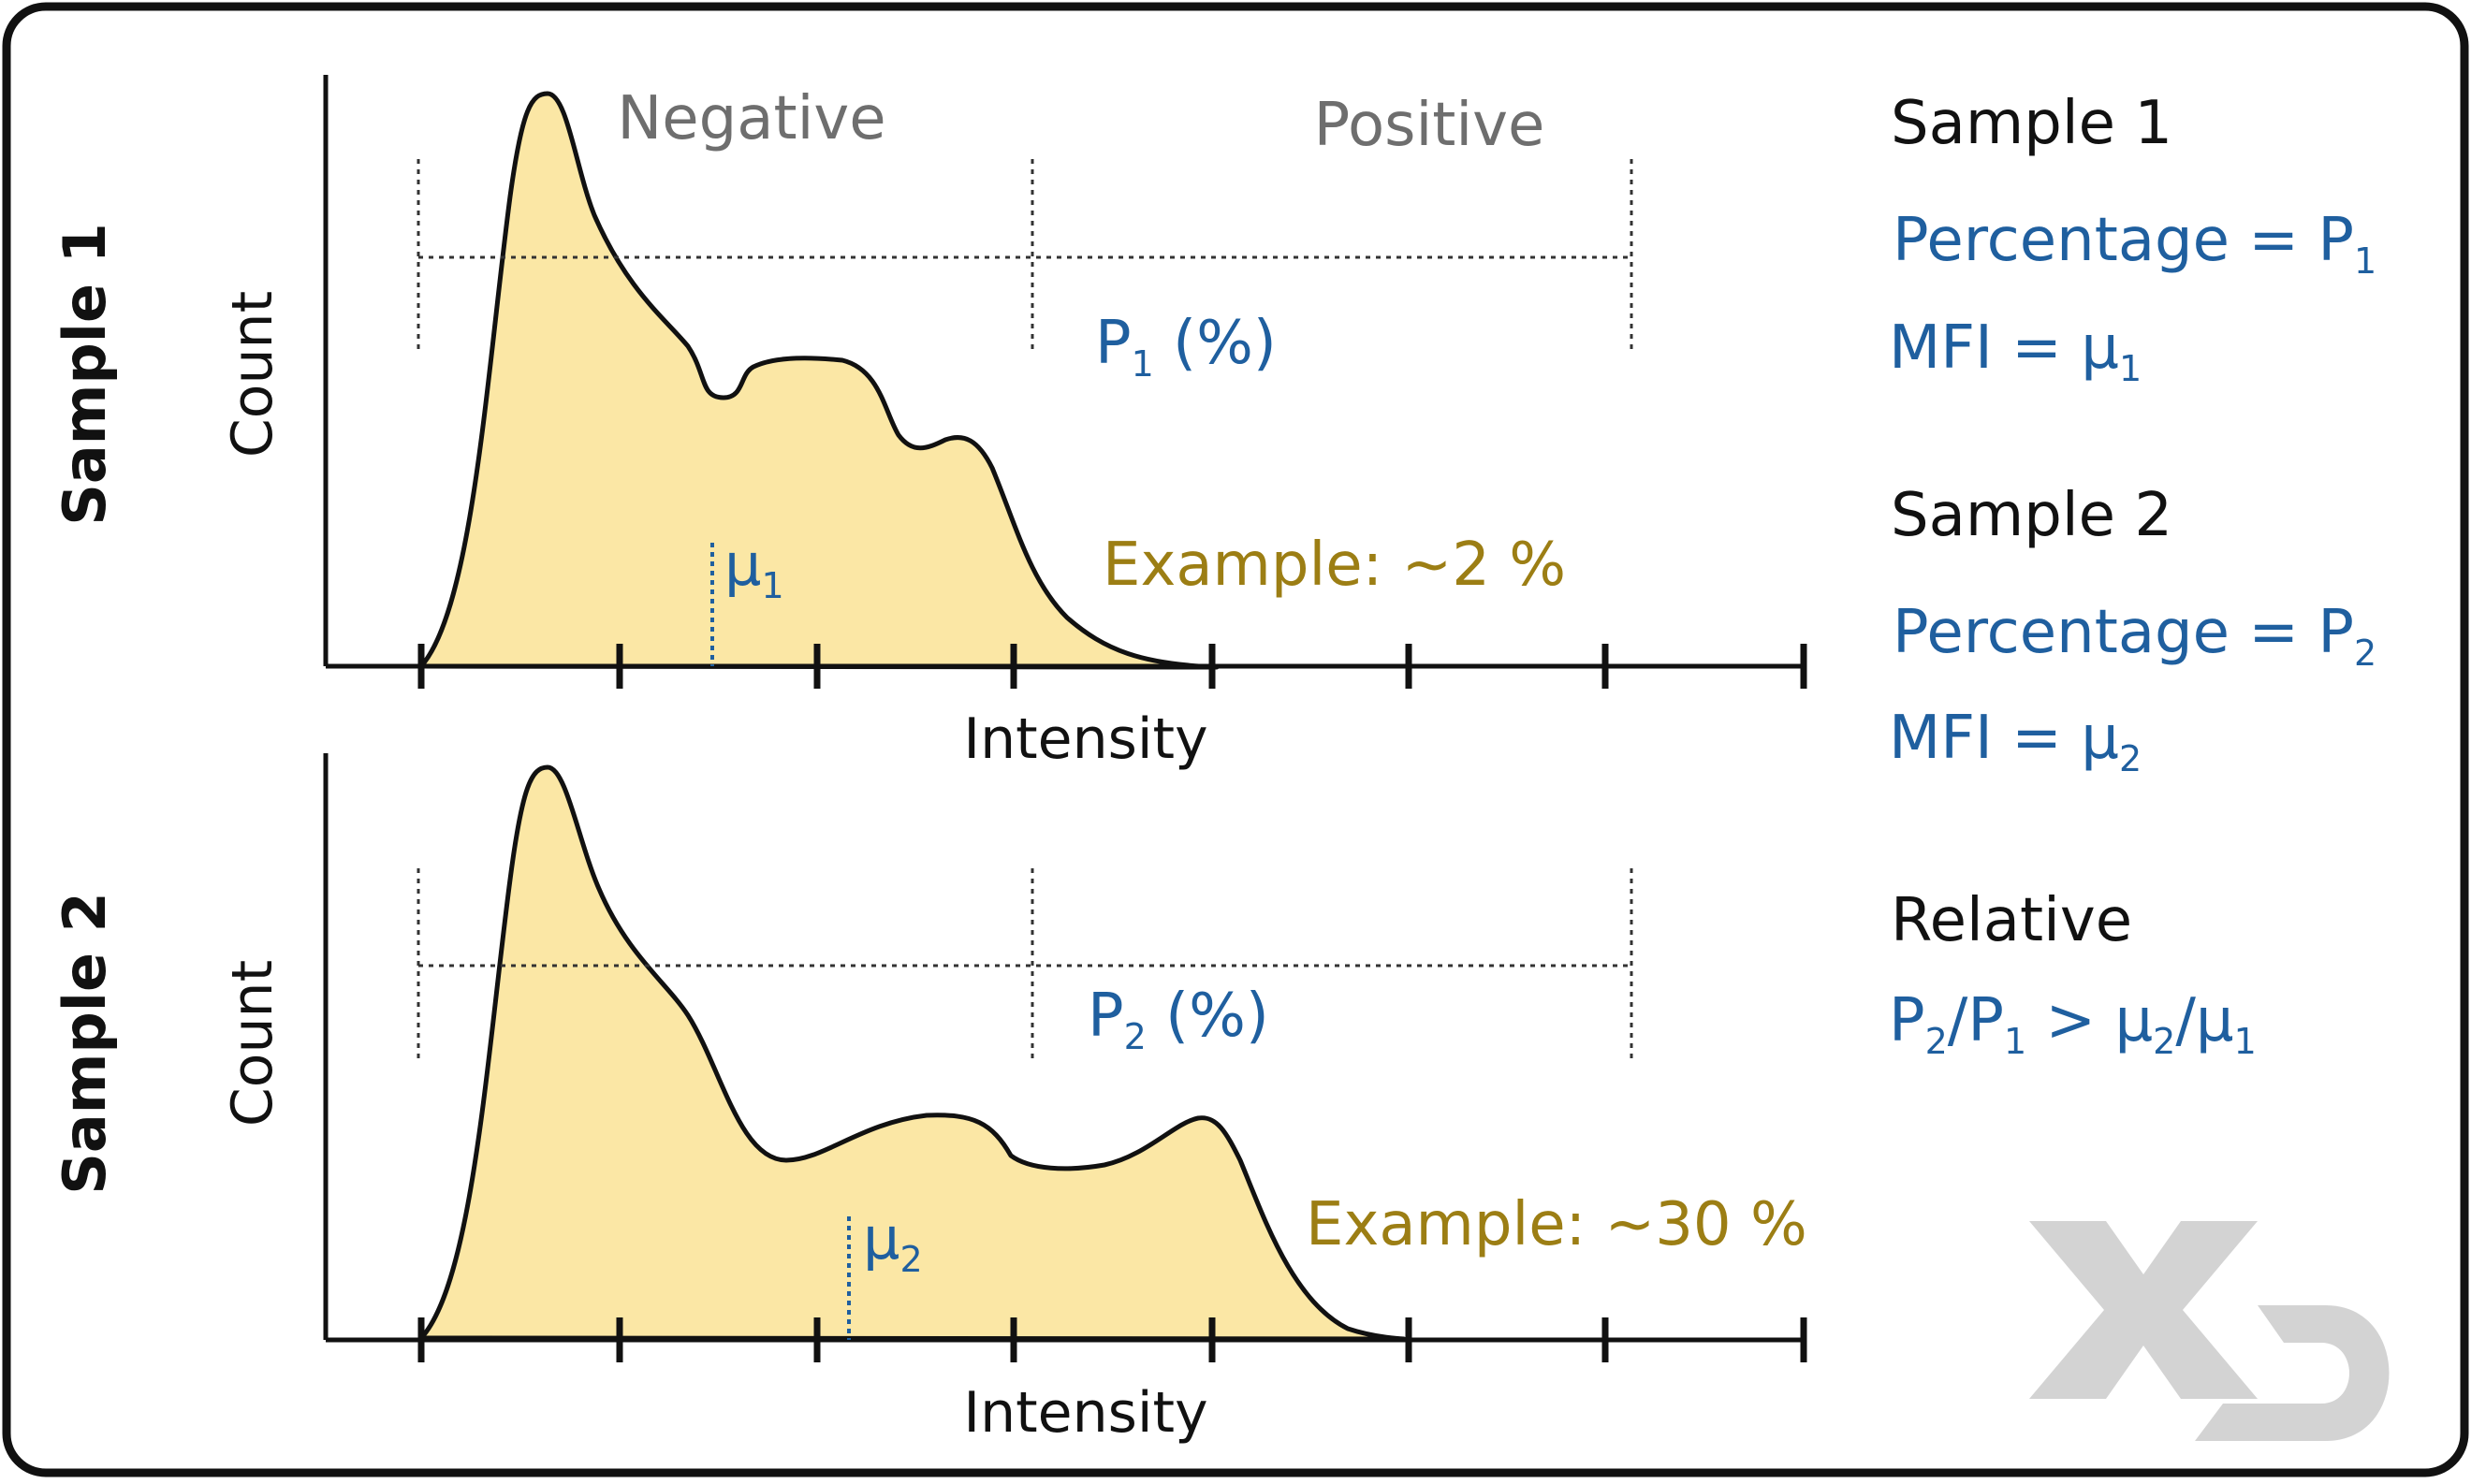 The width and height of the screenshot is (2471, 1484). What do you see at coordinates (911, 1259) in the screenshot?
I see `mean-label-sub: 2` at bounding box center [911, 1259].